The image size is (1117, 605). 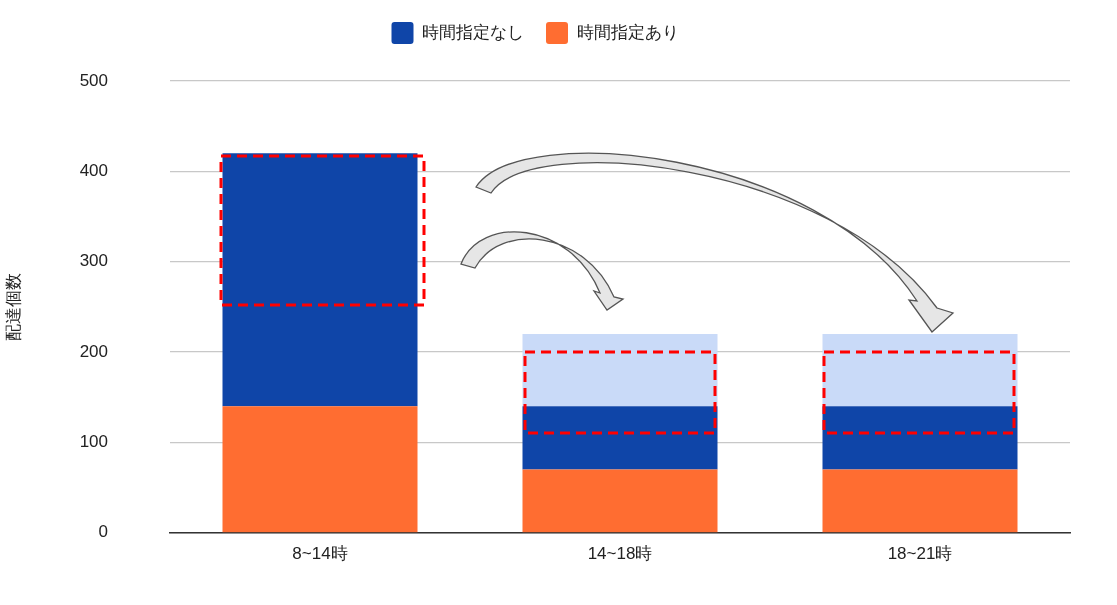 What do you see at coordinates (93, 351) in the screenshot?
I see `y-tick-label: 200` at bounding box center [93, 351].